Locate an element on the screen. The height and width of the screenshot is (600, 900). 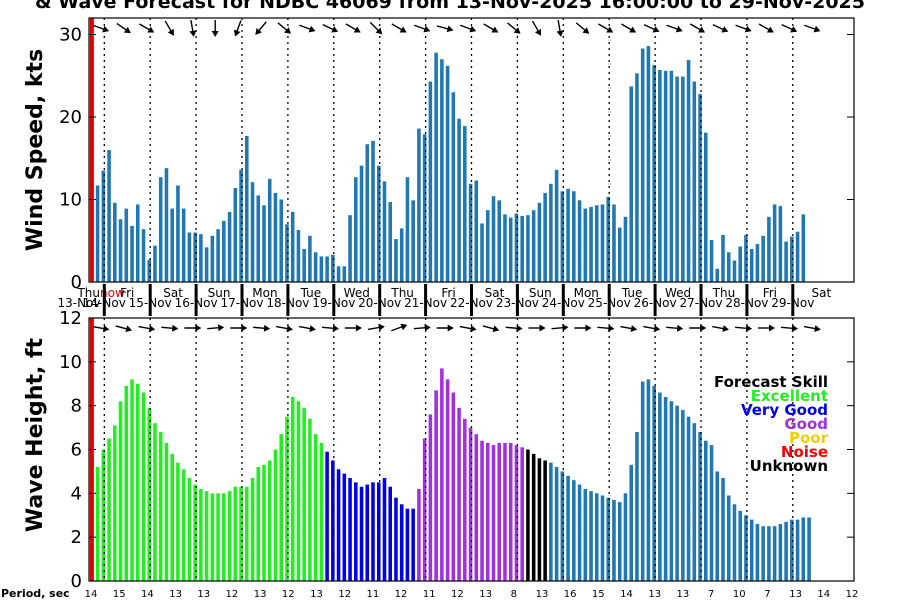
first-date-label: 13-Nov is located at coordinates (78, 303).